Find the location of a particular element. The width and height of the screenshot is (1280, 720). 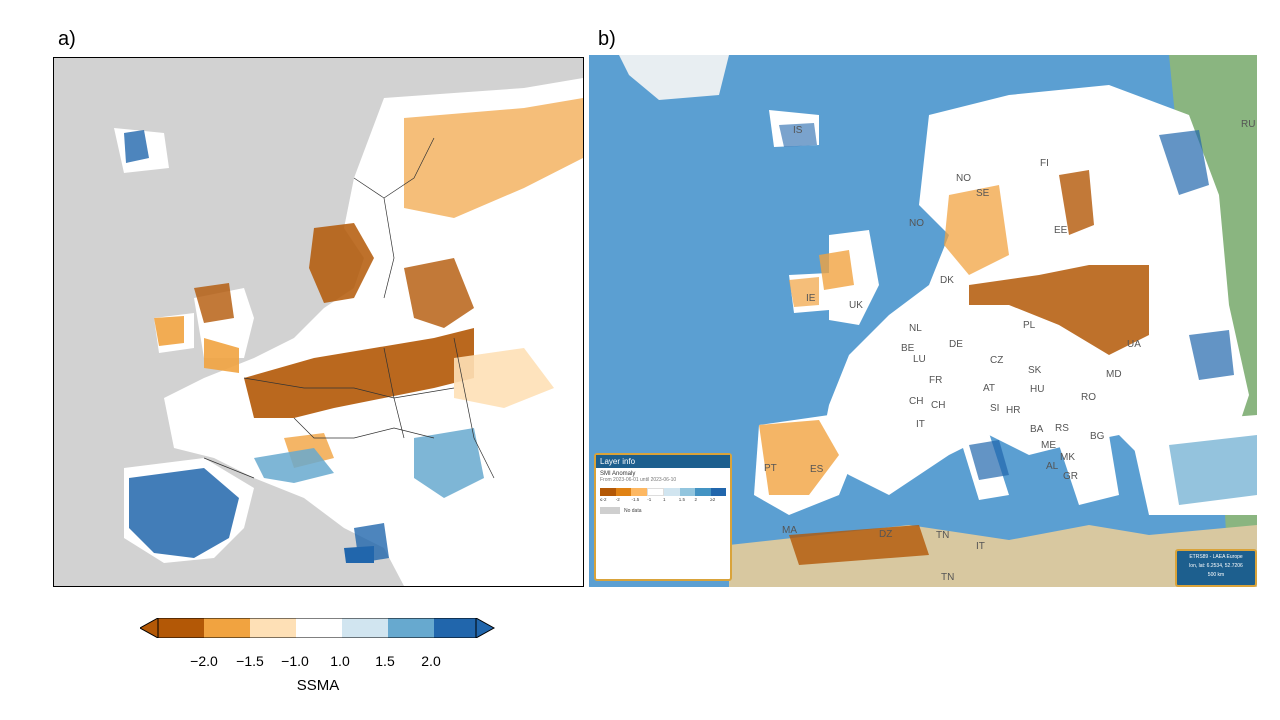

layer-info-ticks: ≤-2 -2 -1.5 -1 1 1.5 2 ≥2 is located at coordinates (663, 499).